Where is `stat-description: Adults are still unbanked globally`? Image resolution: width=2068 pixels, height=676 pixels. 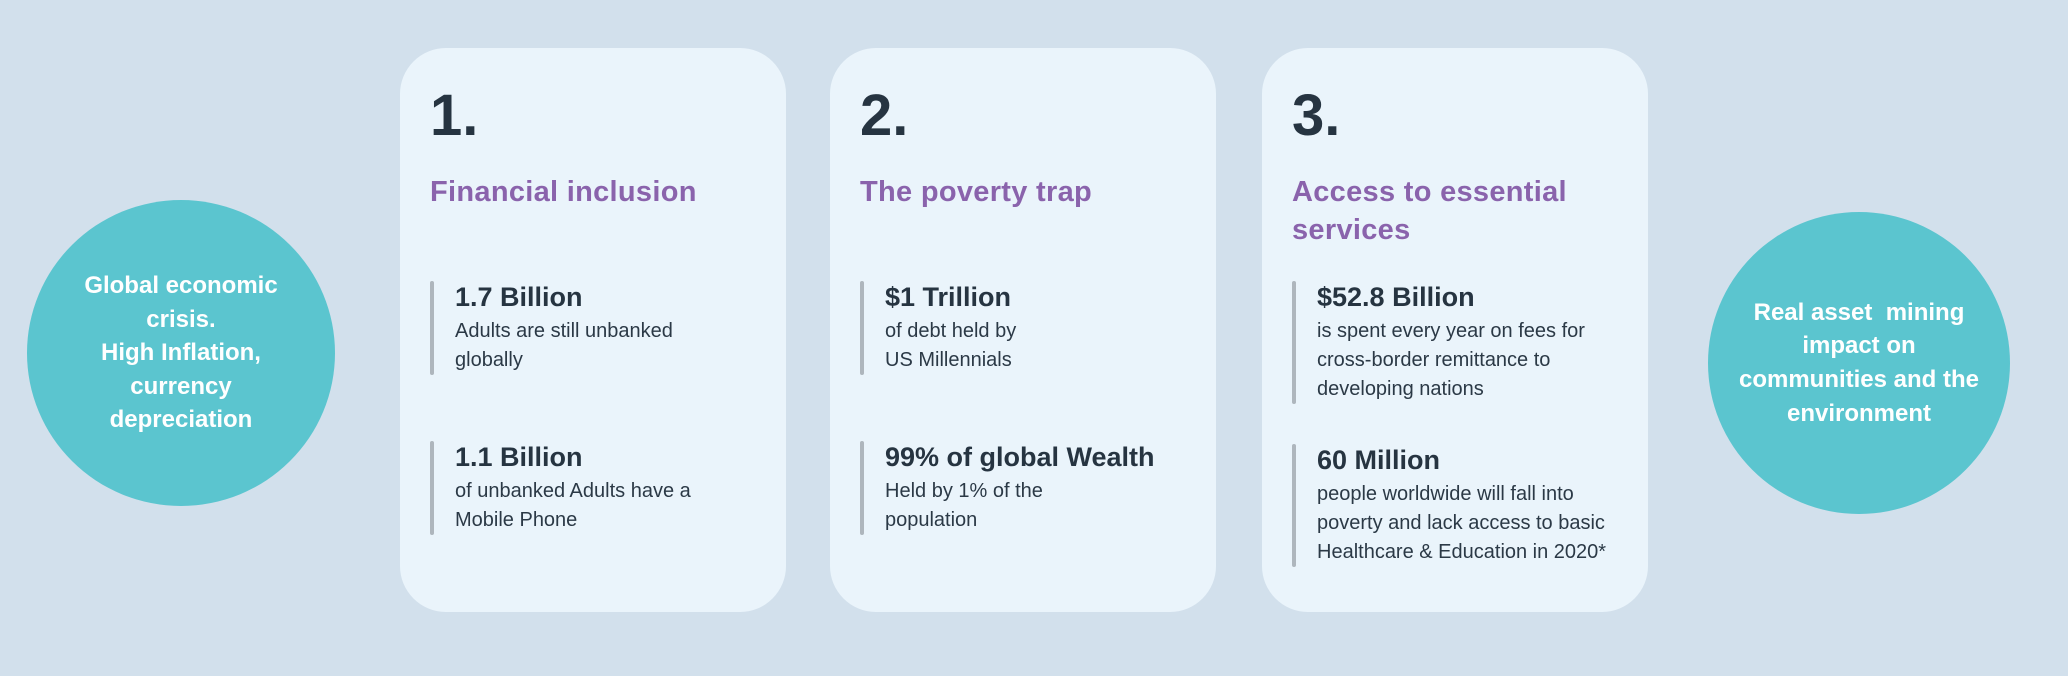
stat-description: Adults are still unbanked globally is located at coordinates (564, 346).